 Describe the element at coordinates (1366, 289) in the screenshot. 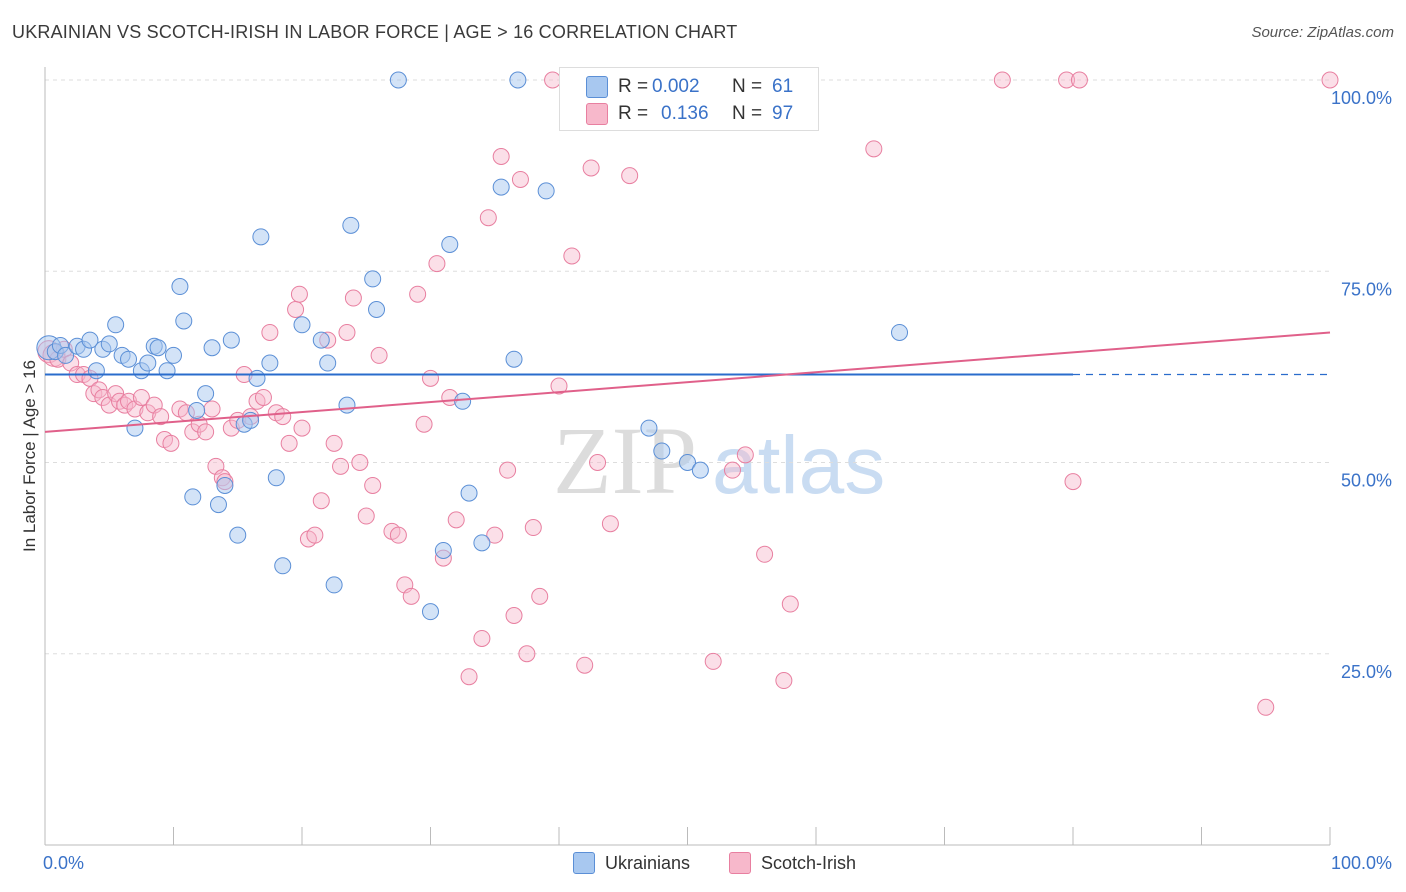

I see `y-tick-label-75: 75.0%` at that location.